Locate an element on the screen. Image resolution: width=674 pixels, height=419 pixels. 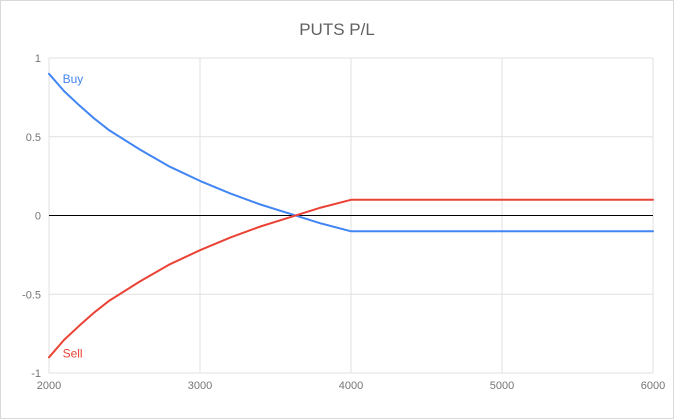
chart-title: PUTS P/L is located at coordinates (337, 29).